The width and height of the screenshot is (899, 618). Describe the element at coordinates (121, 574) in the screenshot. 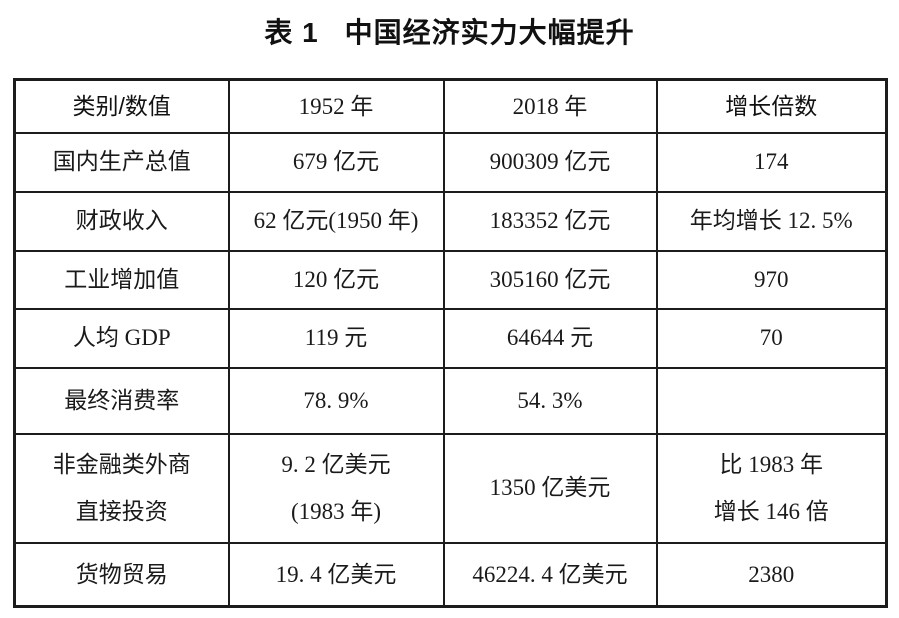

I see `cell-category: 货物贸易` at that location.